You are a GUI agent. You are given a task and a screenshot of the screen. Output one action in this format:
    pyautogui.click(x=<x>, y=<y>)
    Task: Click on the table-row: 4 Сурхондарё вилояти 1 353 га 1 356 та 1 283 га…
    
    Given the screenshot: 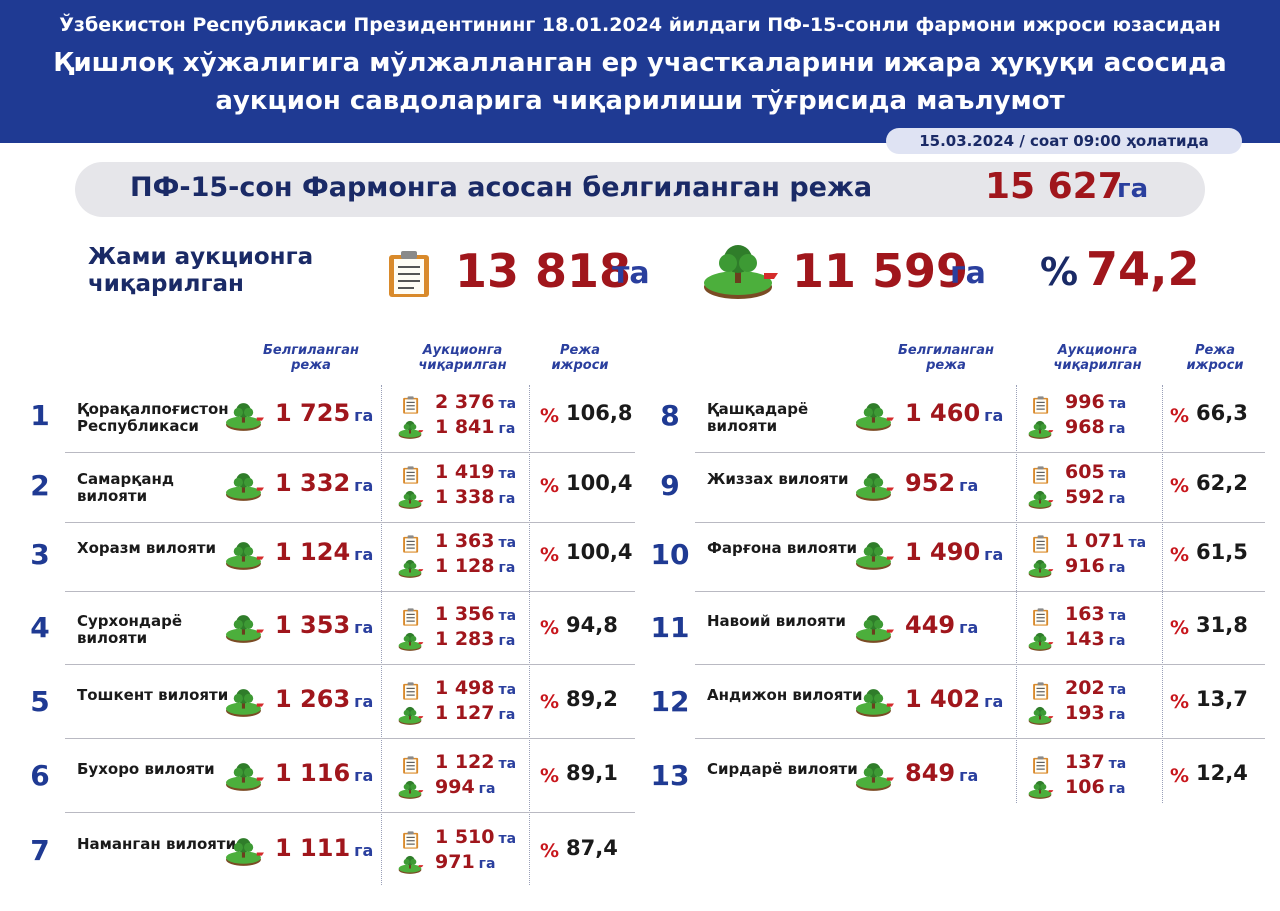 What is the action you would take?
    pyautogui.click(x=325, y=632)
    